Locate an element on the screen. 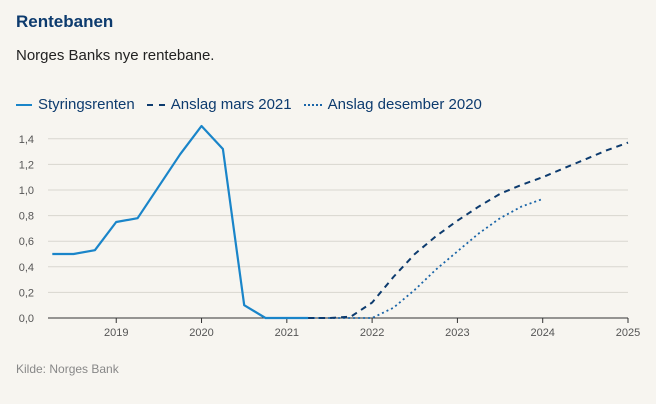 This screenshot has width=656, height=404. x-tick-label: 2024 is located at coordinates (542, 333).